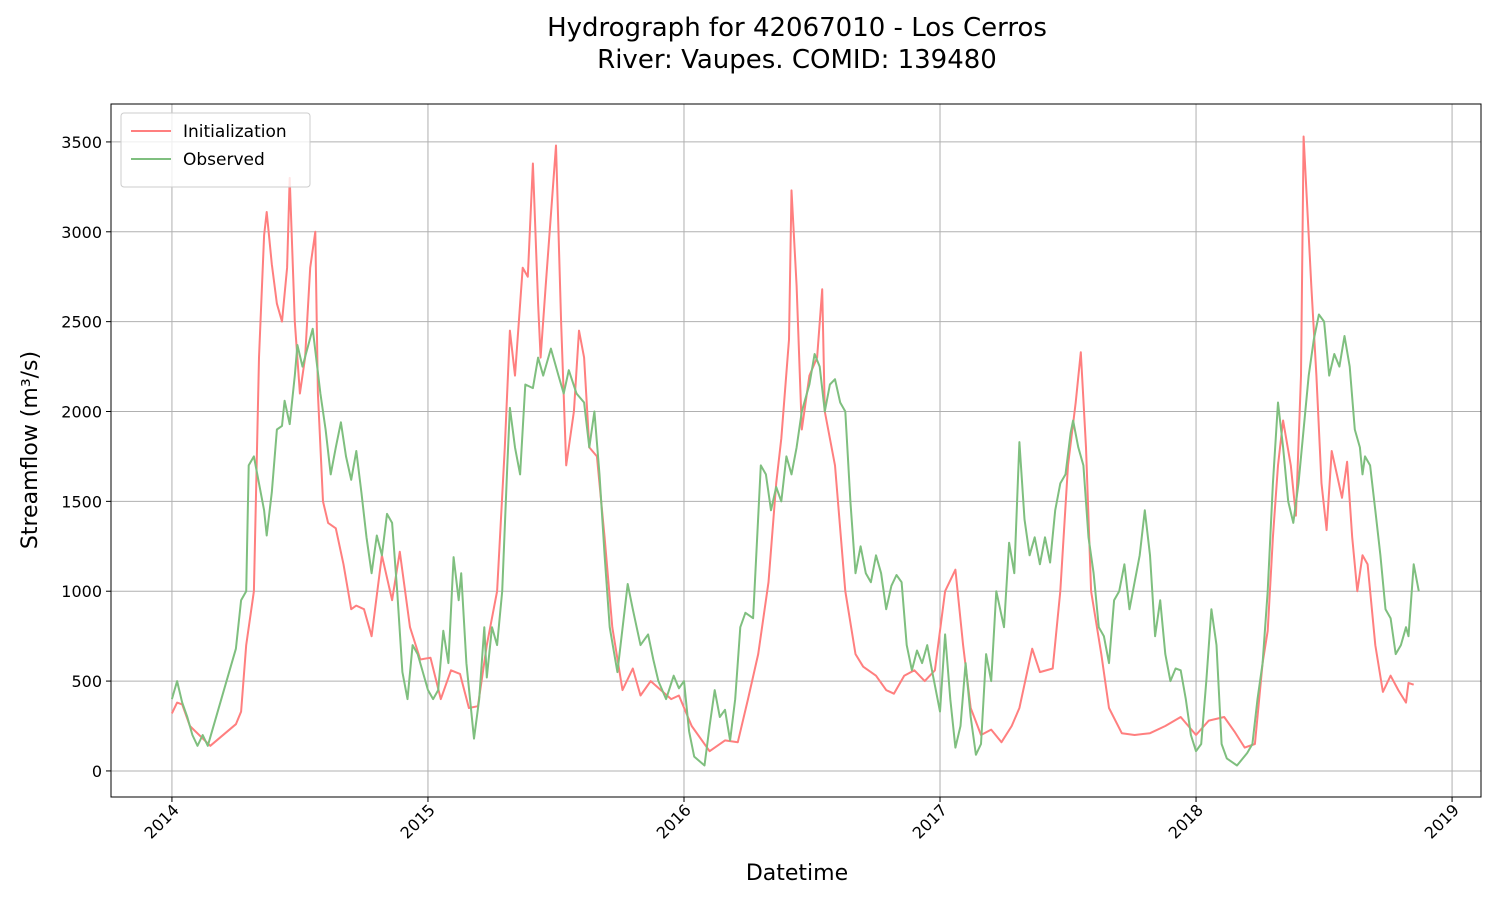 Image resolution: width=1500 pixels, height=900 pixels. Describe the element at coordinates (81, 322) in the screenshot. I see `y-tick-label: 2500` at that location.